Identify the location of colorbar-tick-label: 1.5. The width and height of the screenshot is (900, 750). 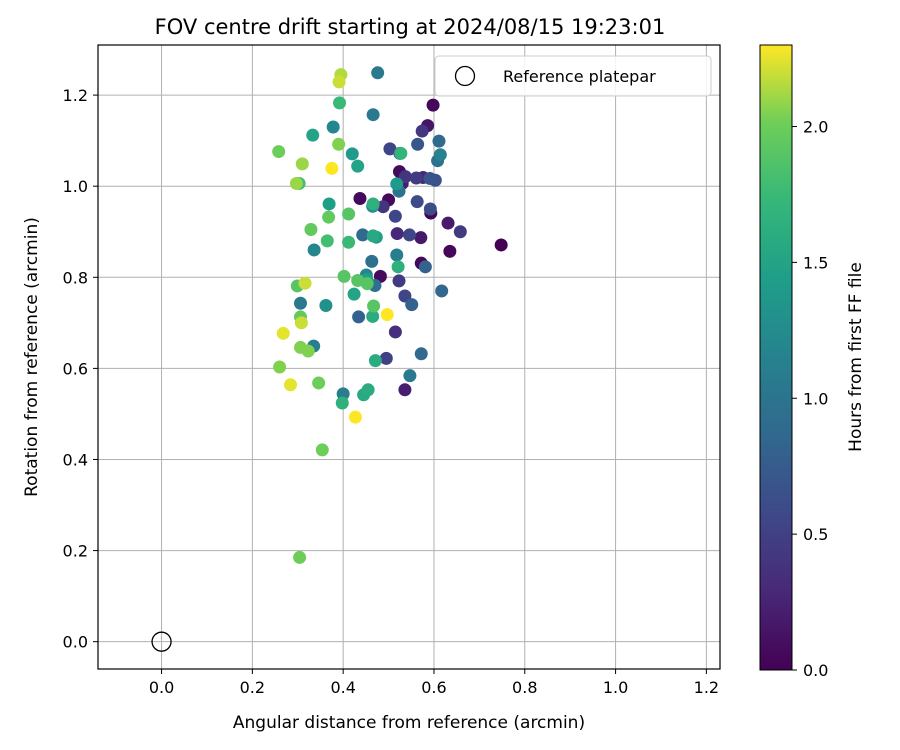
(815, 262).